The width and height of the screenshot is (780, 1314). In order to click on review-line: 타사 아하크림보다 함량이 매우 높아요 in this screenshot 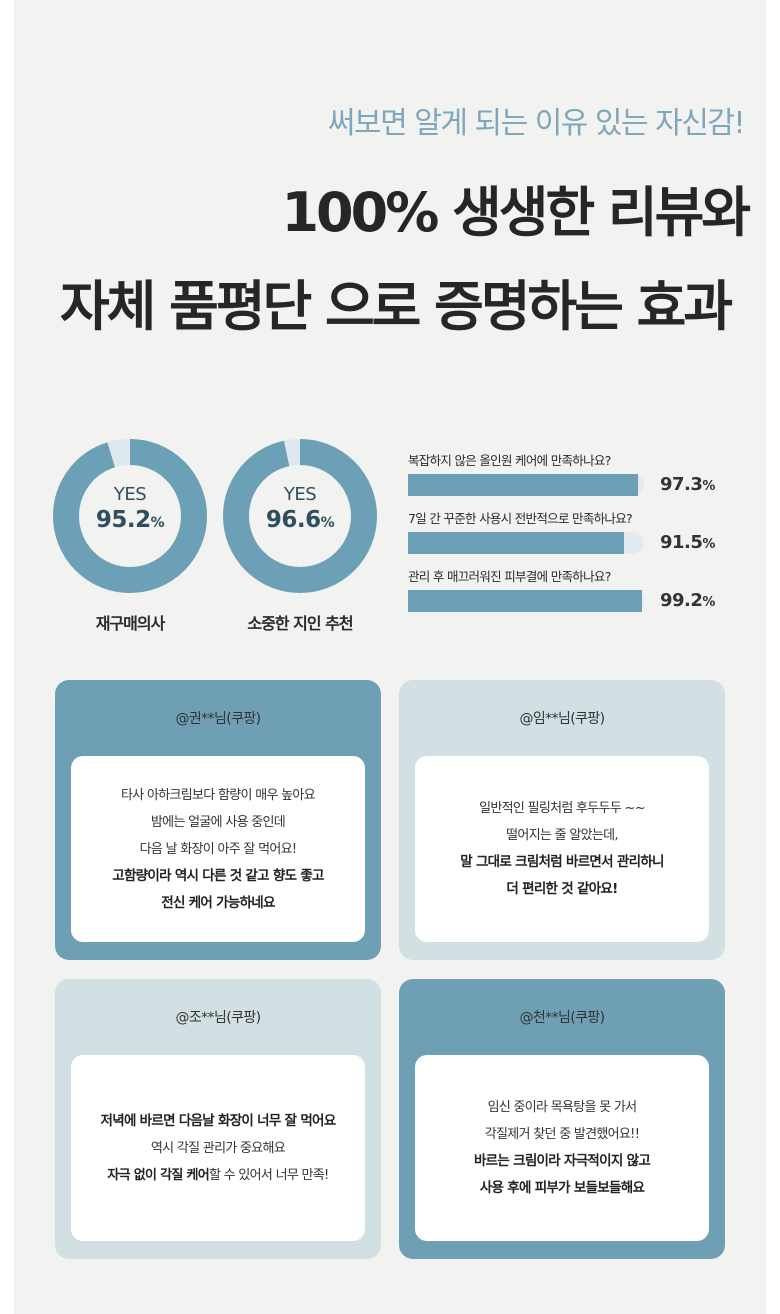, I will do `click(218, 795)`.